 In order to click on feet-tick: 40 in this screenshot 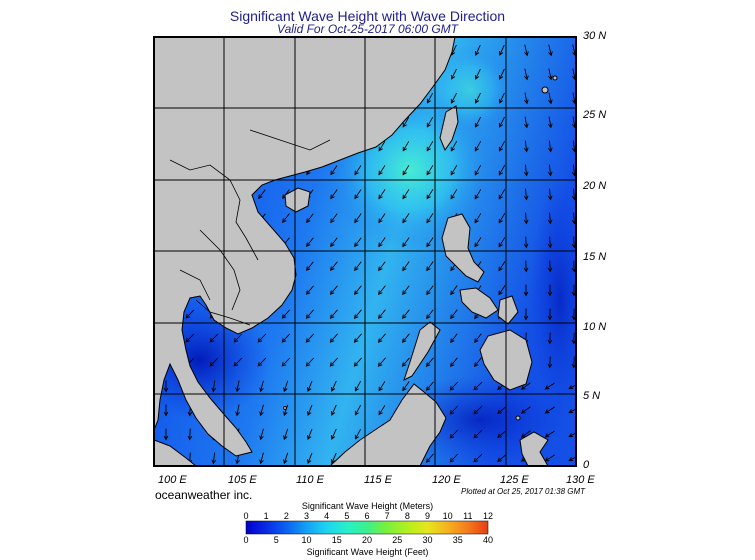, I will do `click(487, 540)`.